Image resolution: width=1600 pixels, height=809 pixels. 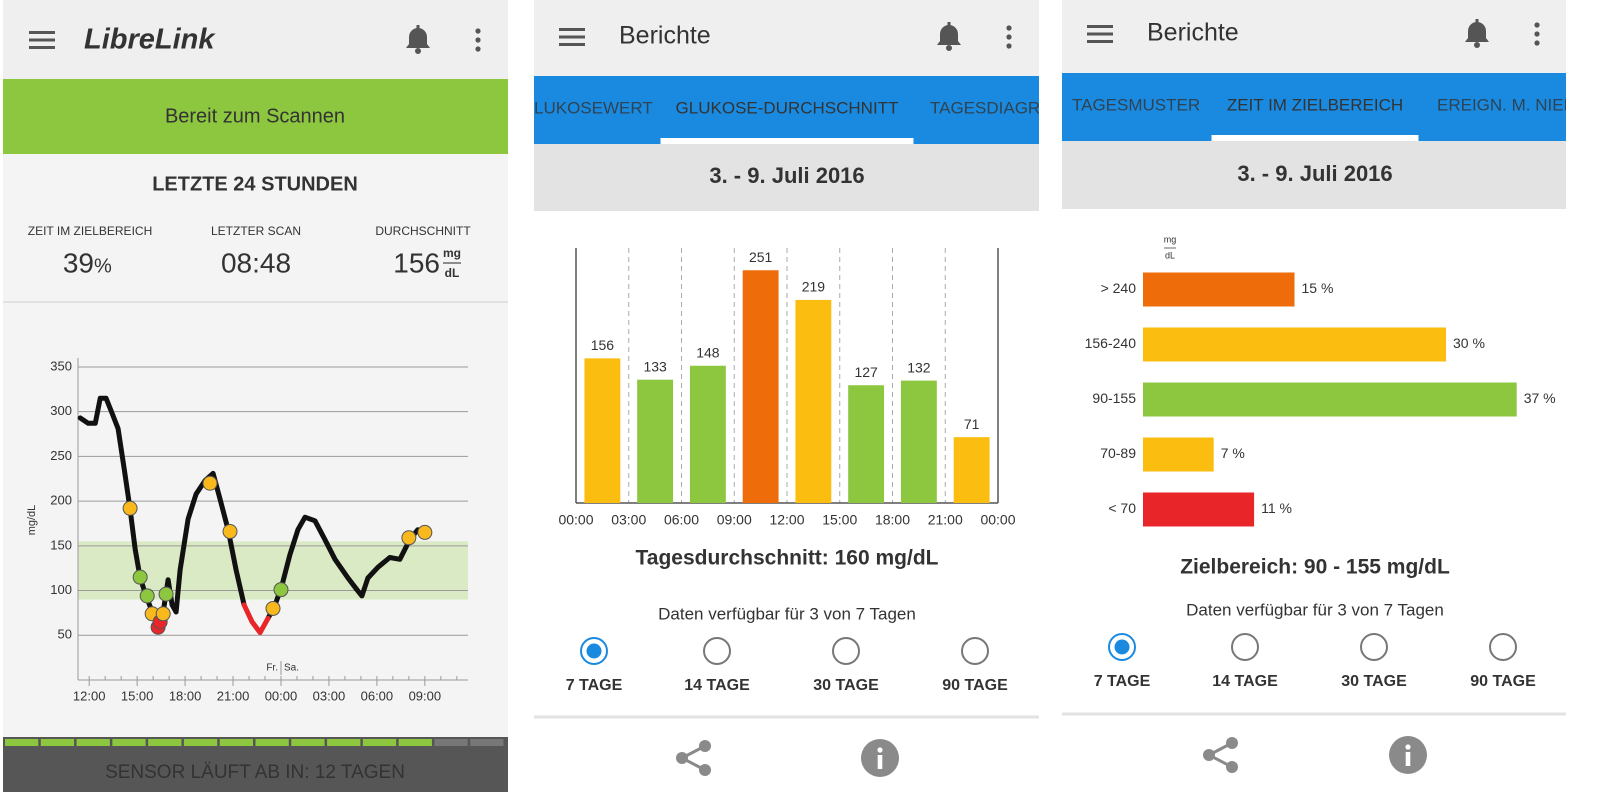 I want to click on stat-unit: mg, so click(x=452, y=253).